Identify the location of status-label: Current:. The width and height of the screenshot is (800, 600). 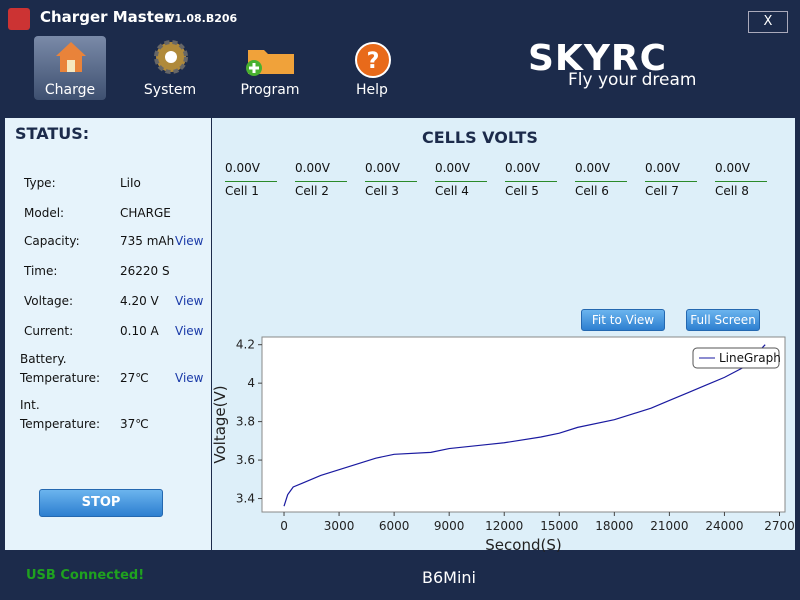
(49, 331).